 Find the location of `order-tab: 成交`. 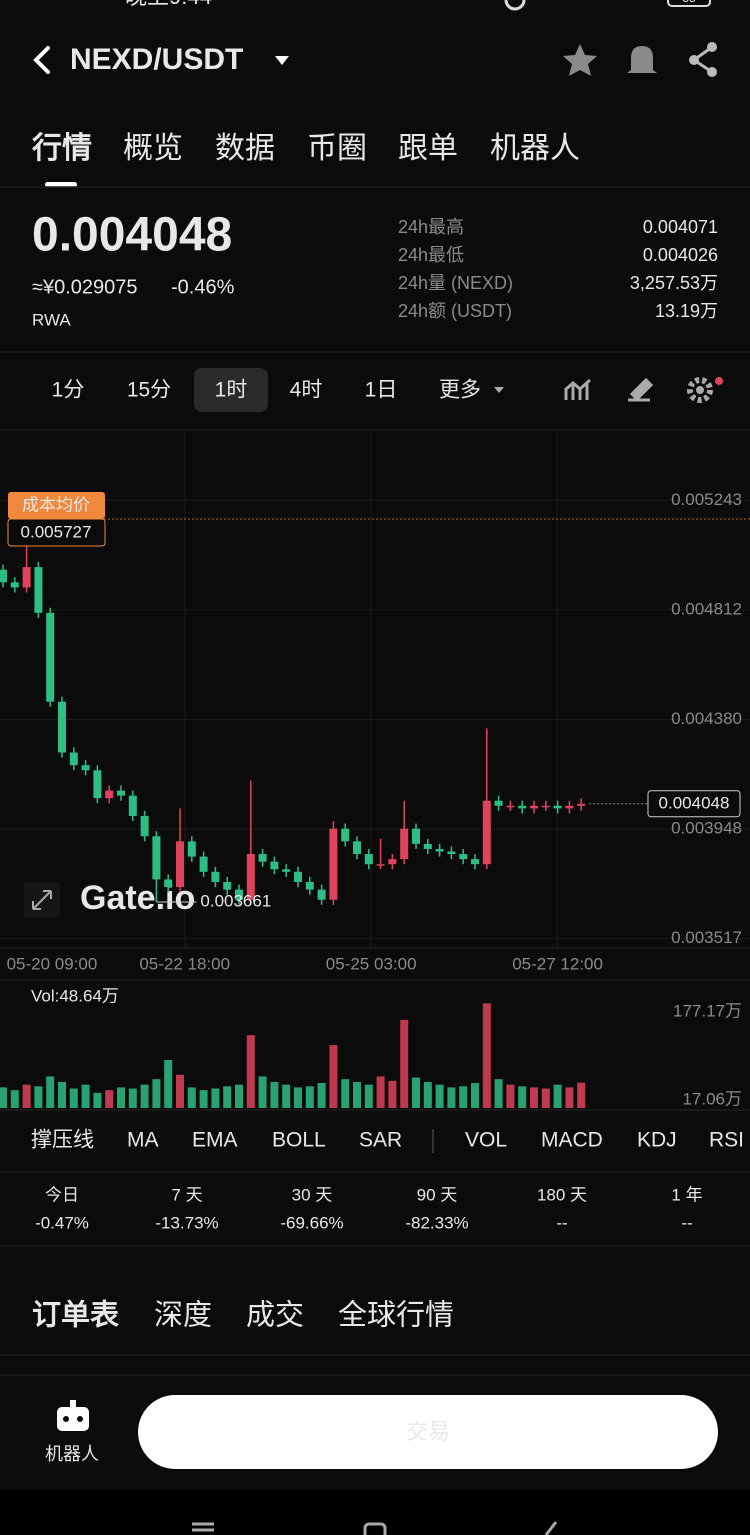

order-tab: 成交 is located at coordinates (275, 1315).